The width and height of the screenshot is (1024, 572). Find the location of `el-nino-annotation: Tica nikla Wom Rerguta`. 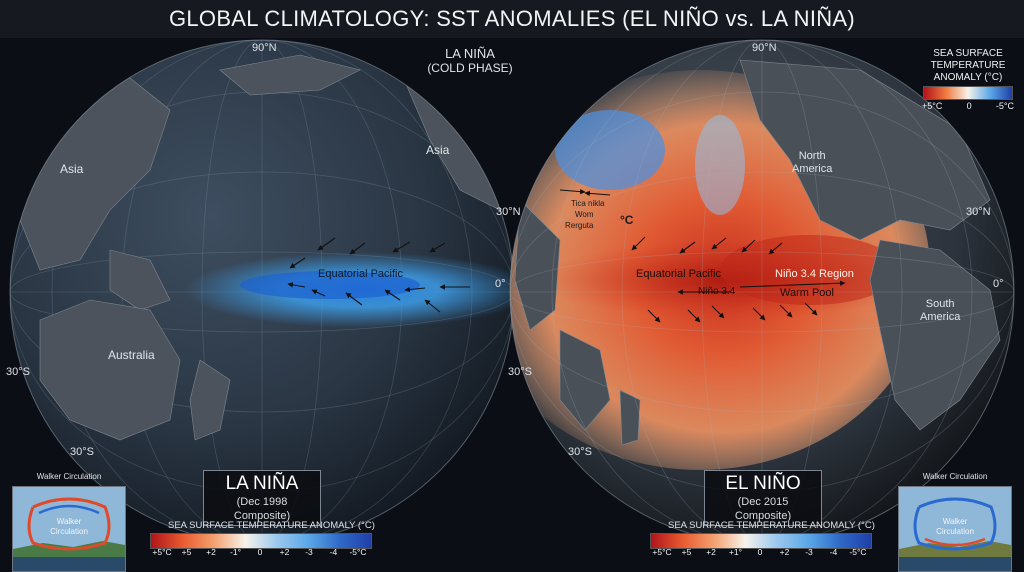

el-nino-annotation: Tica nikla Wom Rerguta is located at coordinates (585, 214).